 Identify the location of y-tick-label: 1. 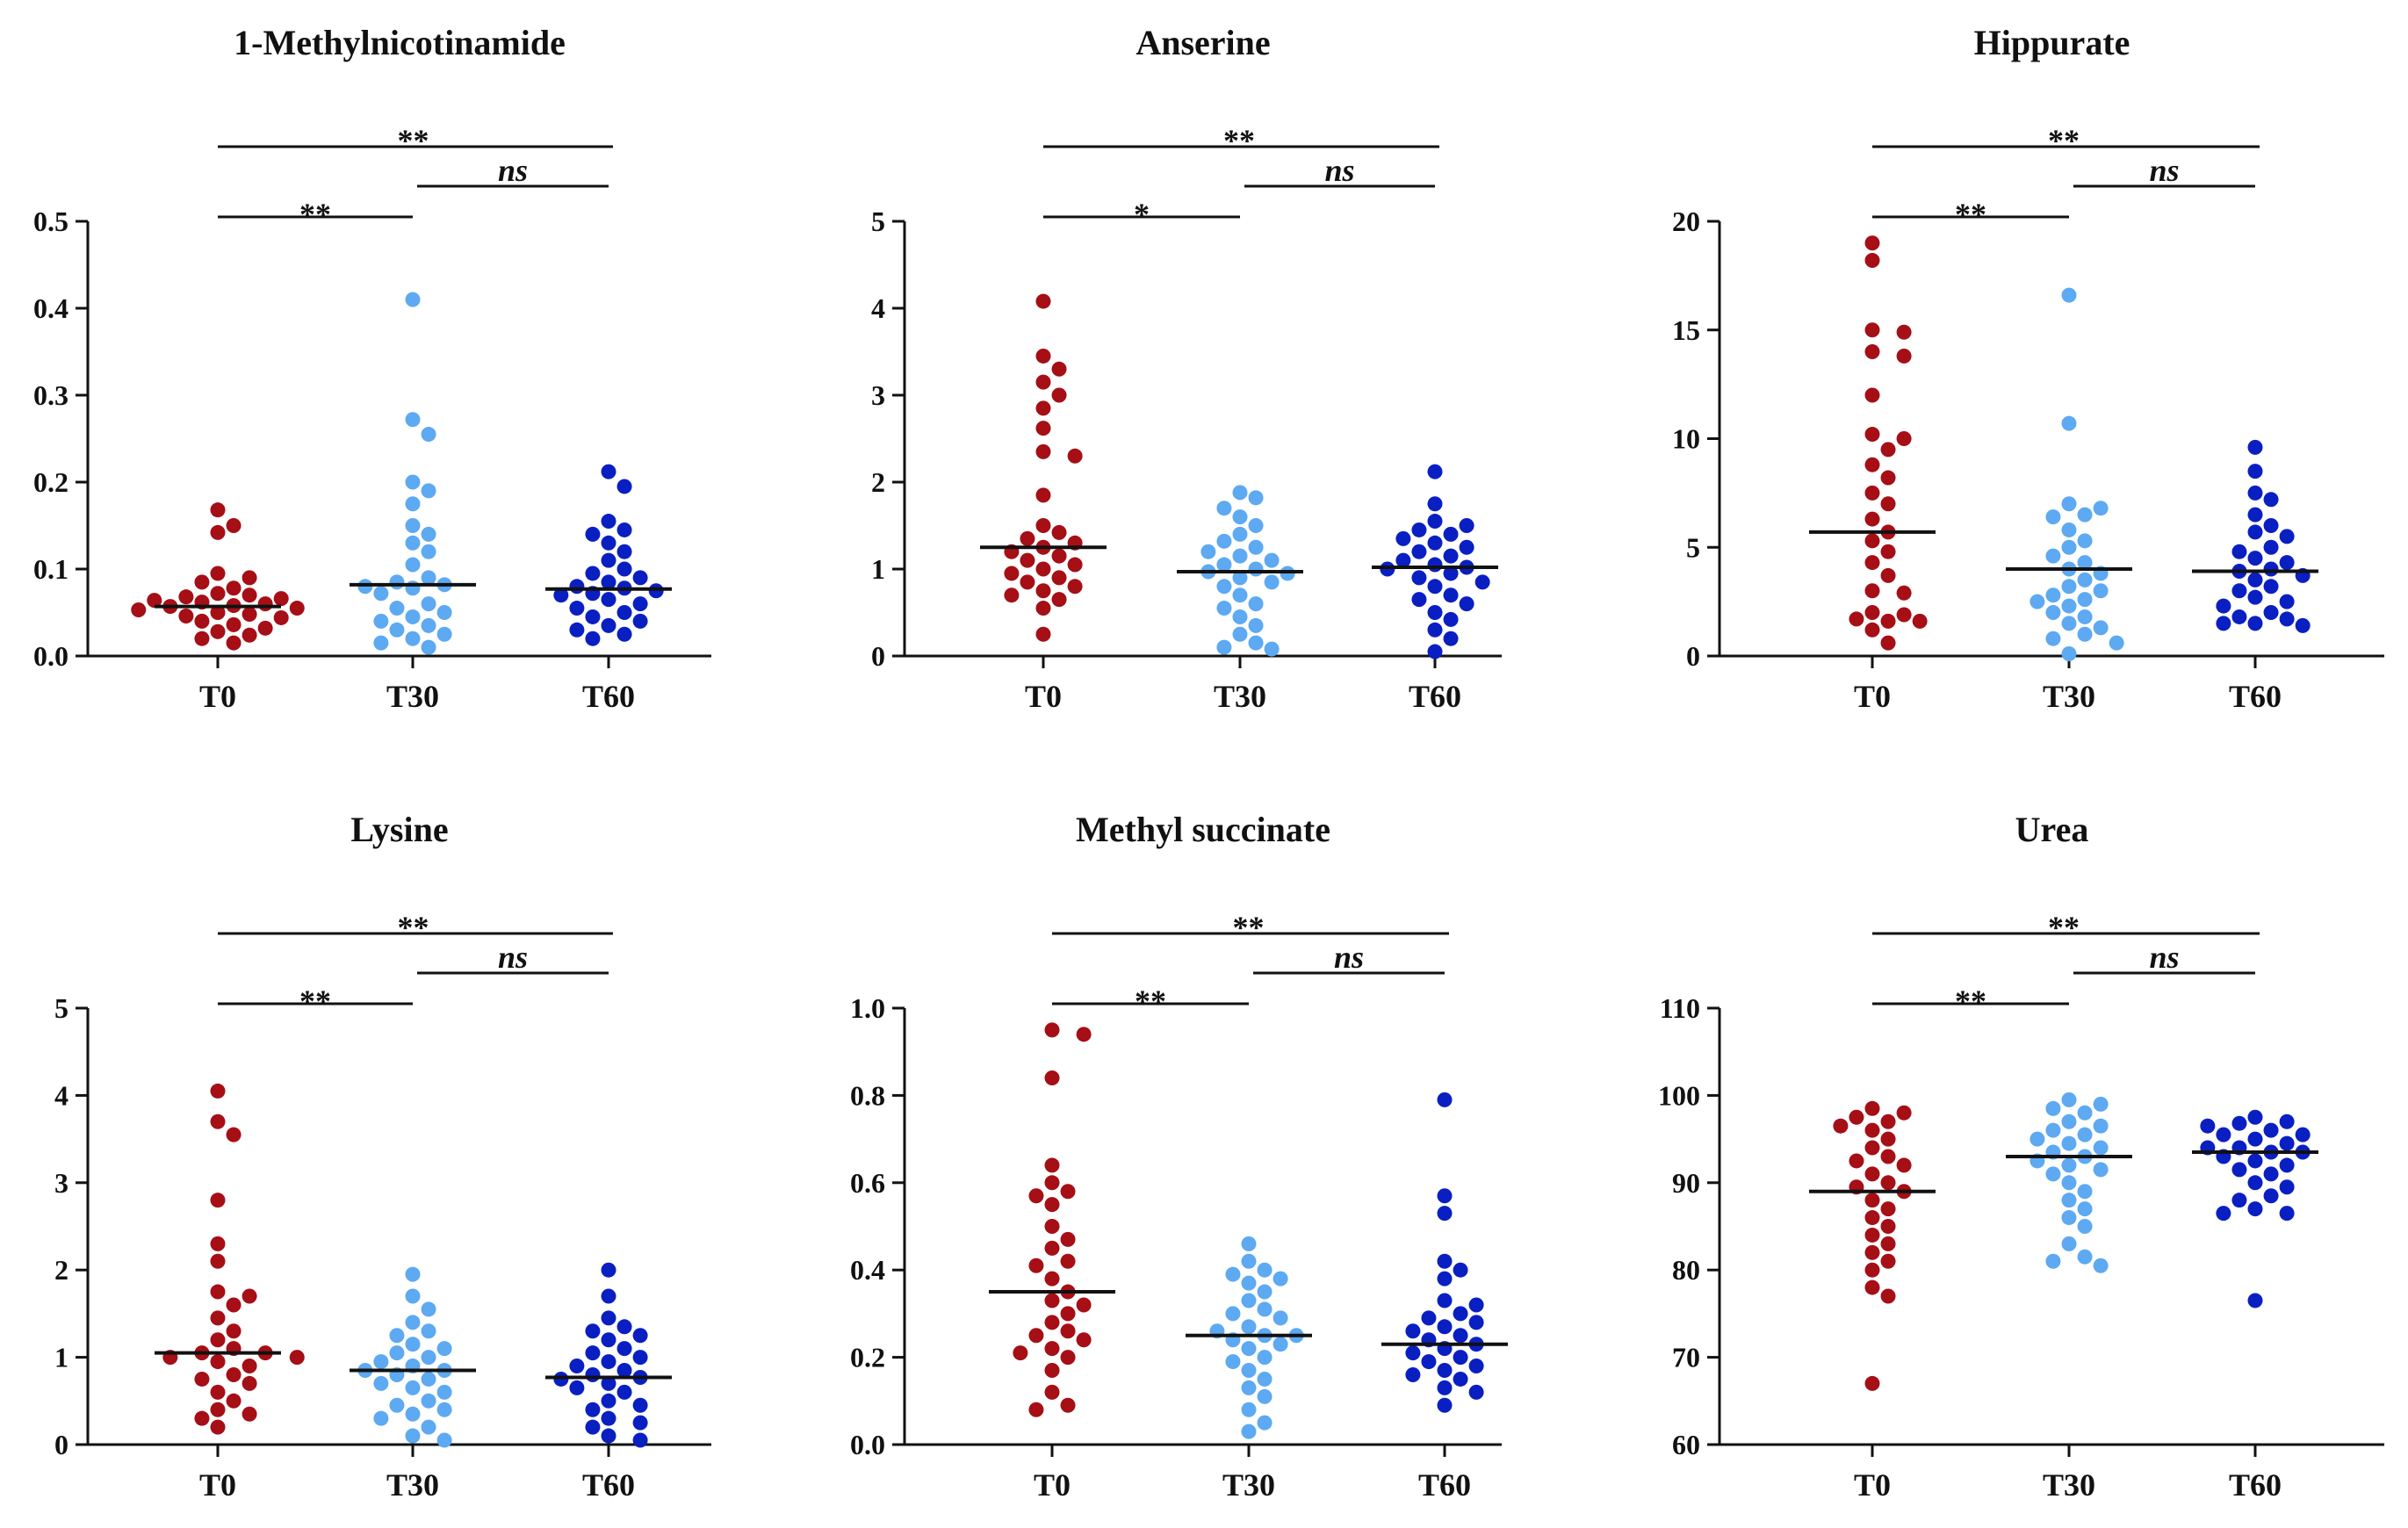
(878, 569).